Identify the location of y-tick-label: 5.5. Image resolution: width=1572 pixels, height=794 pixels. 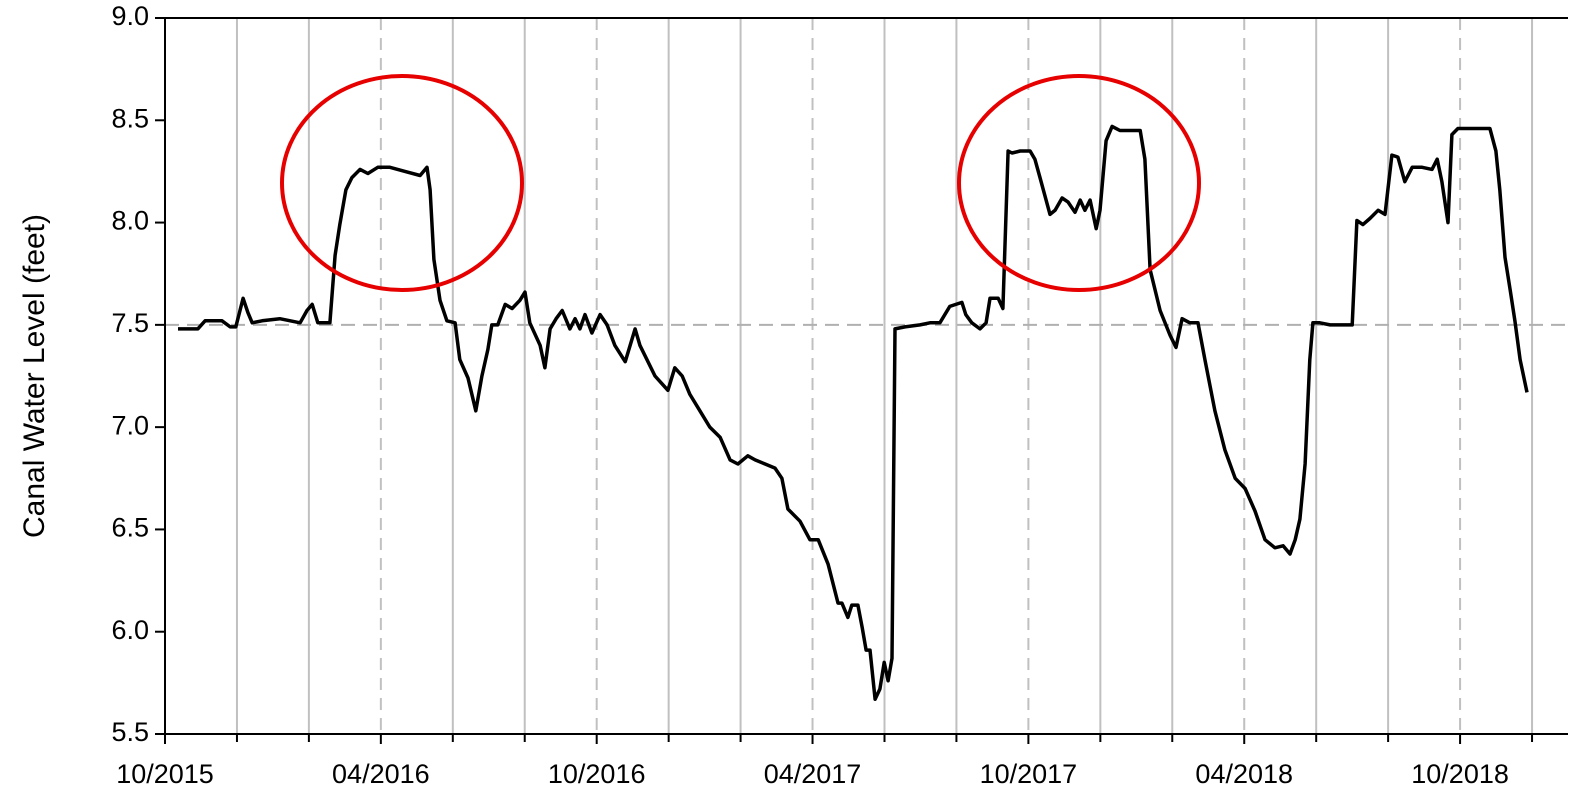
(130, 732).